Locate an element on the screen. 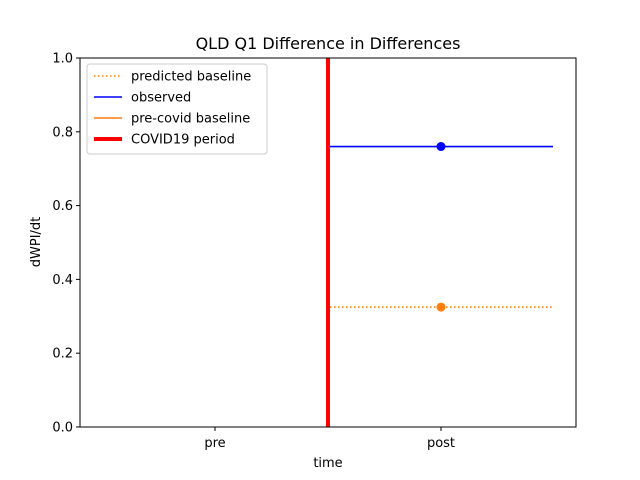 The height and width of the screenshot is (480, 640). legend-frame is located at coordinates (177, 109).